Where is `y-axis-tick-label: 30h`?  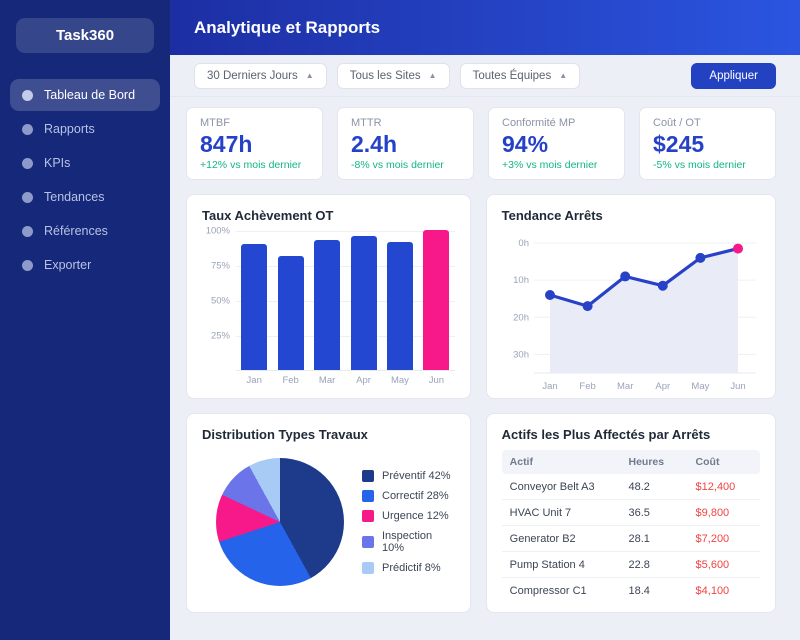 y-axis-tick-label: 30h is located at coordinates (521, 355).